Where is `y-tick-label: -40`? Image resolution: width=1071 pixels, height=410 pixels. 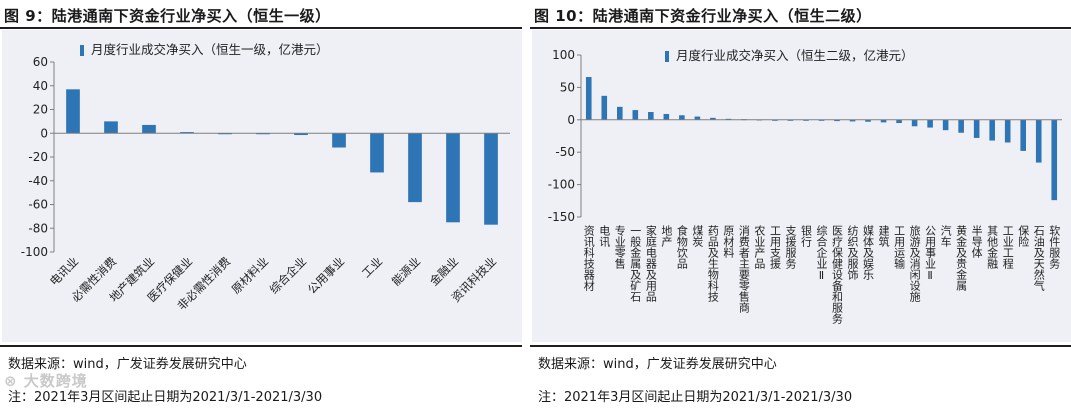 y-tick-label: -40 is located at coordinates (38, 181).